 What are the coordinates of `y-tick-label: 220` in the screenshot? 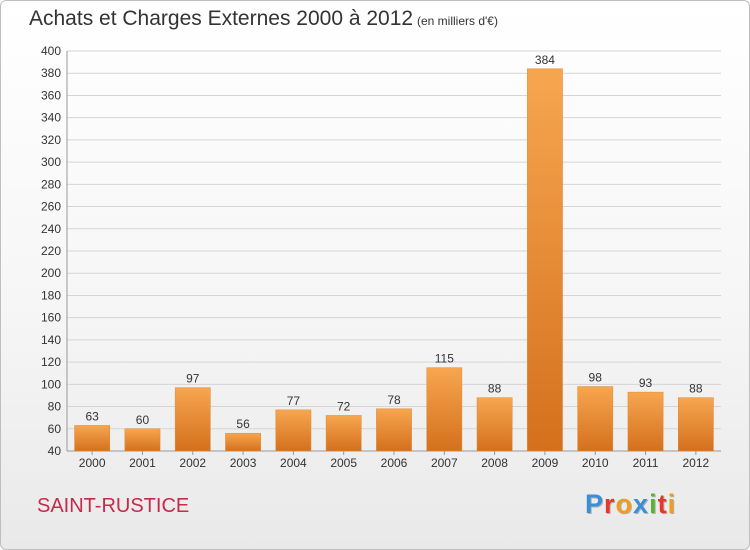 It's located at (51, 251).